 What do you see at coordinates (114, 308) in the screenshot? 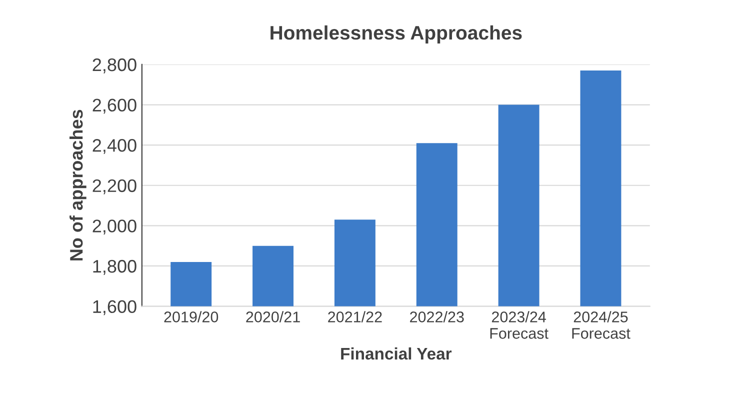
I see `y-tick-label: 1,600` at bounding box center [114, 308].